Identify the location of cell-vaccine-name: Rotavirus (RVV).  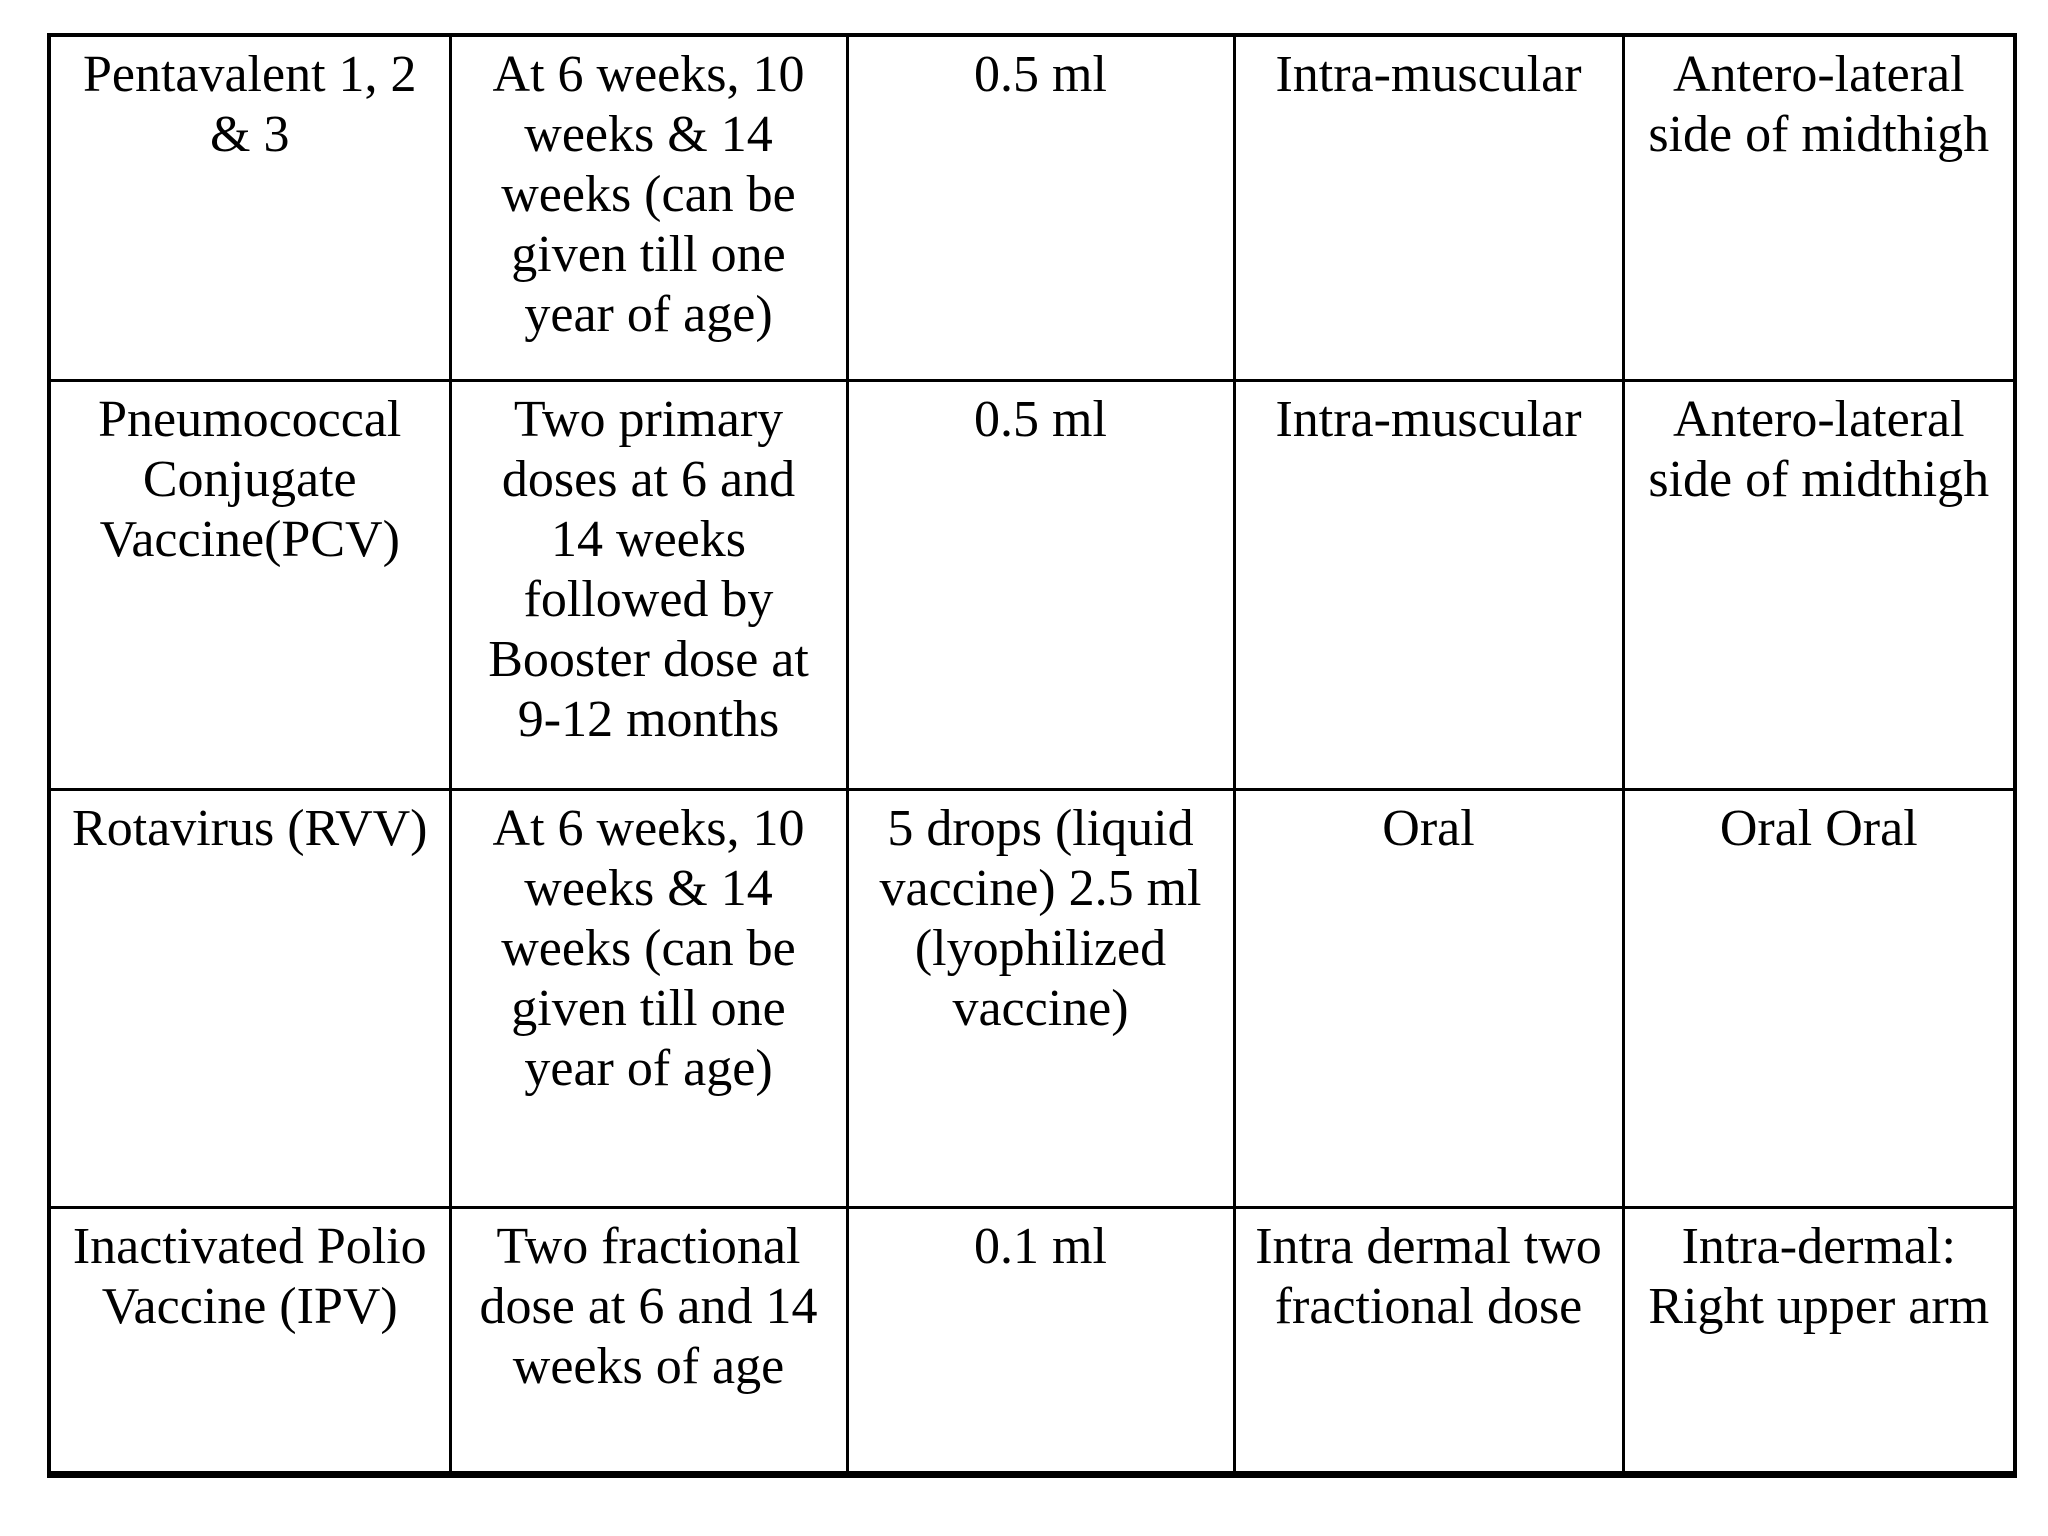
(249, 998).